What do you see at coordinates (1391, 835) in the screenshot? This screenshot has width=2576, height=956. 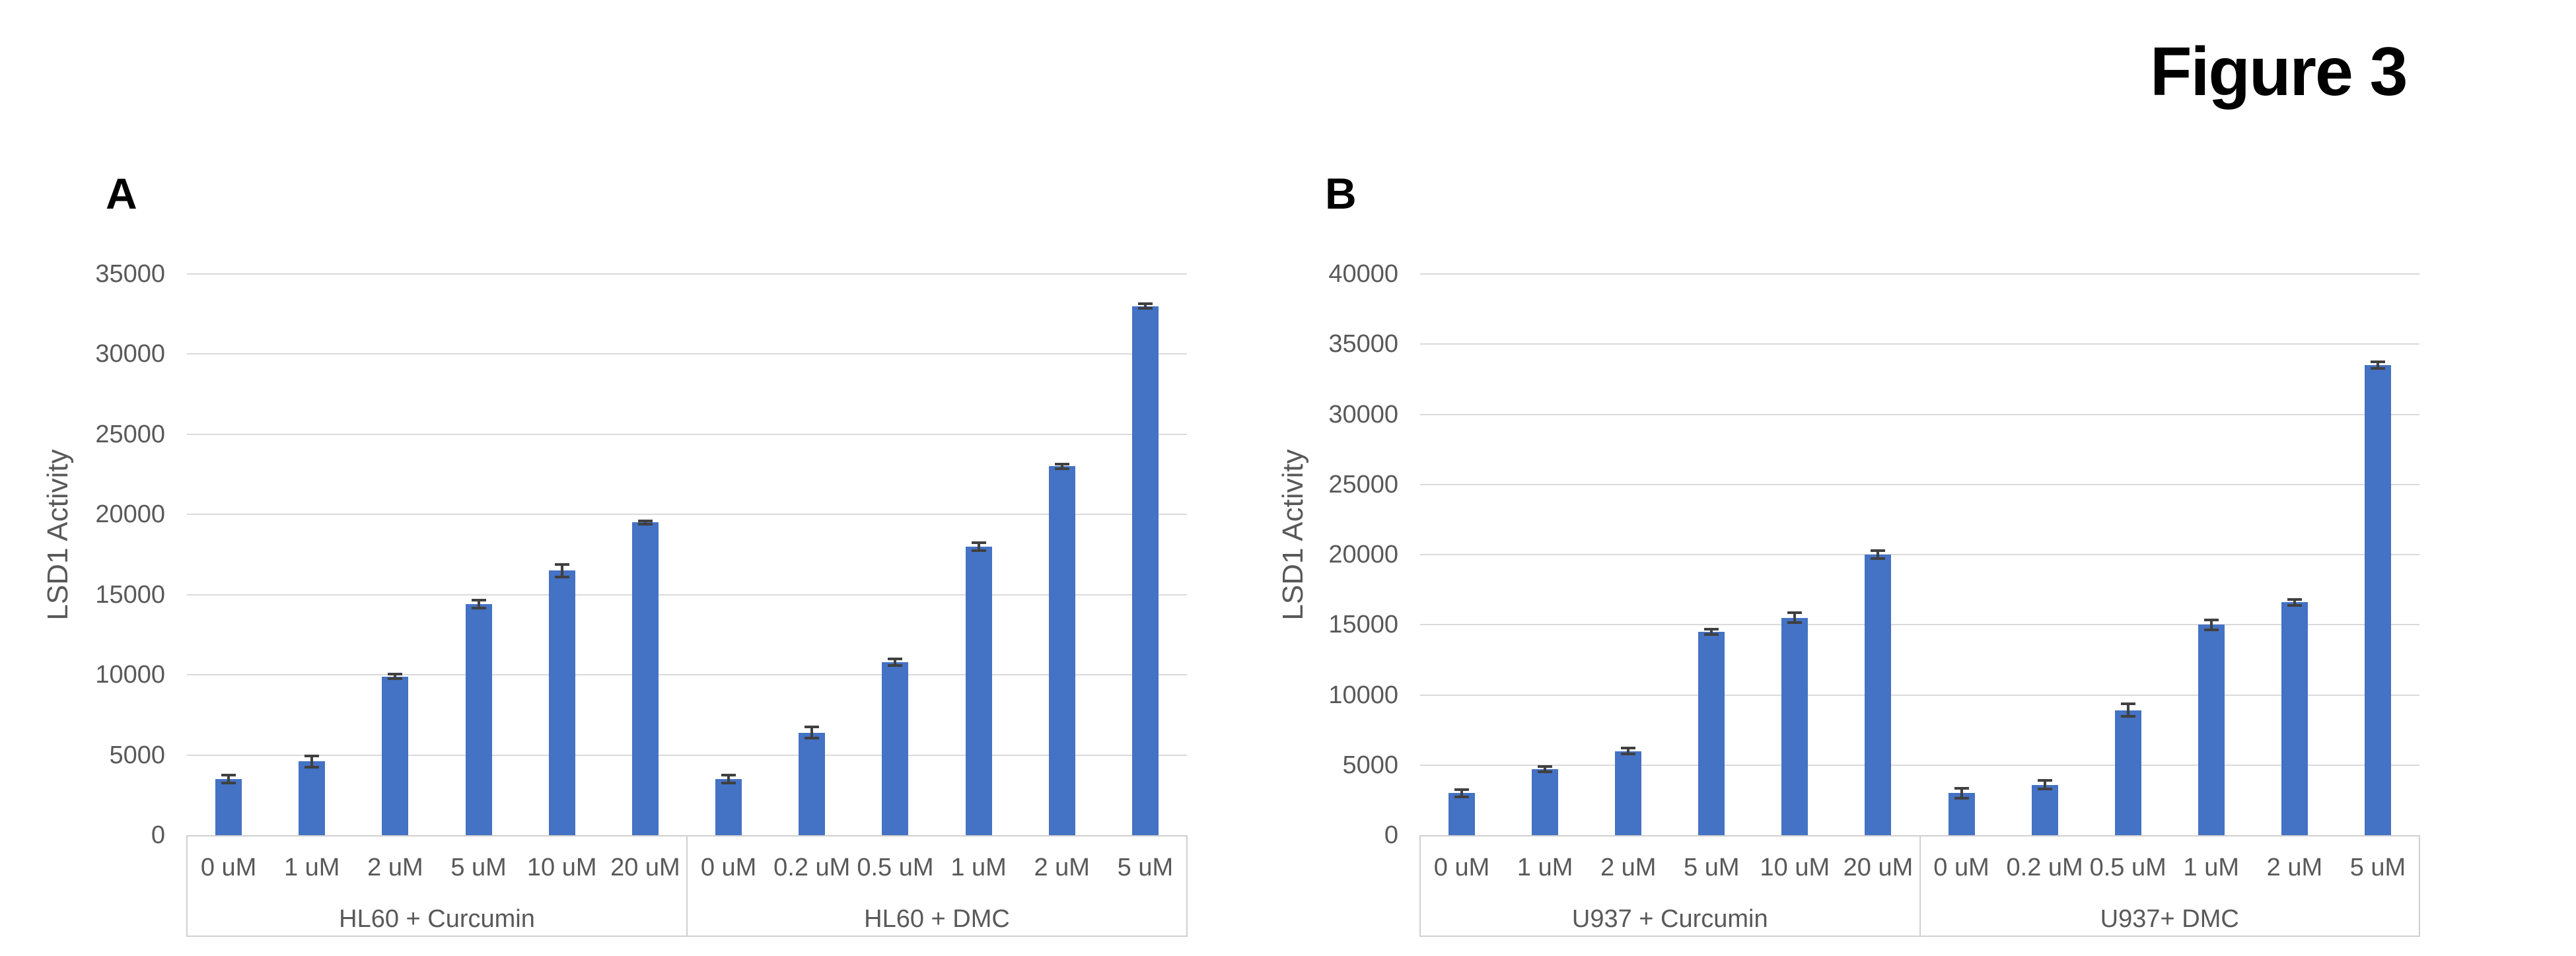 I see `y-tick-label: 0` at bounding box center [1391, 835].